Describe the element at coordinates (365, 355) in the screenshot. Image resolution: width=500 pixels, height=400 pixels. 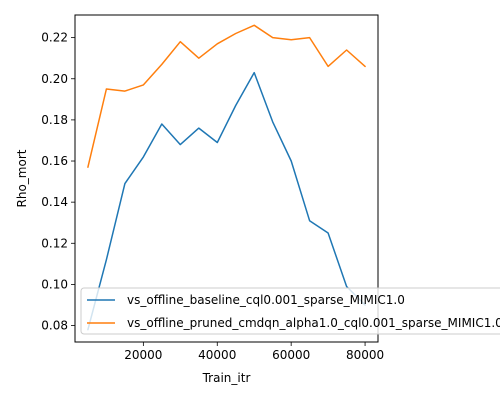
I see `x-tick-label: 80000` at that location.